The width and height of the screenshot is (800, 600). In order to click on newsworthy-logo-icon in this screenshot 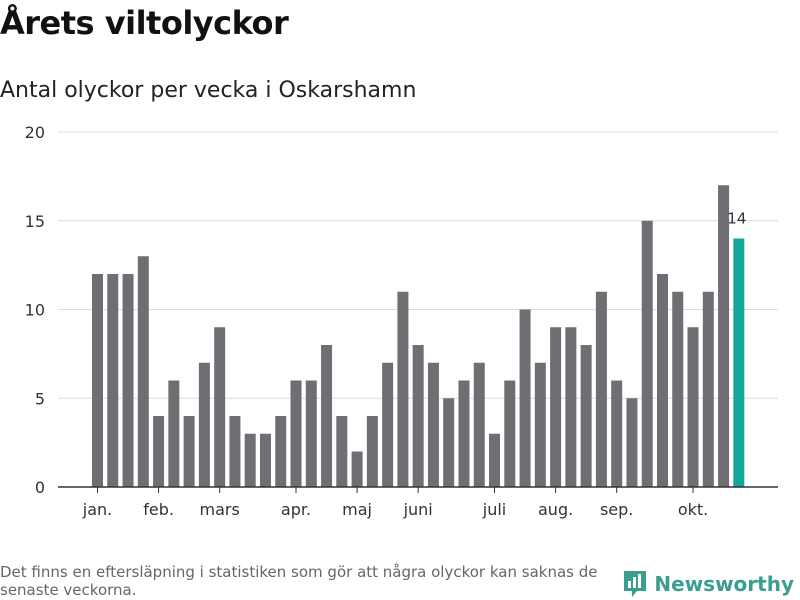, I will do `click(635, 584)`.